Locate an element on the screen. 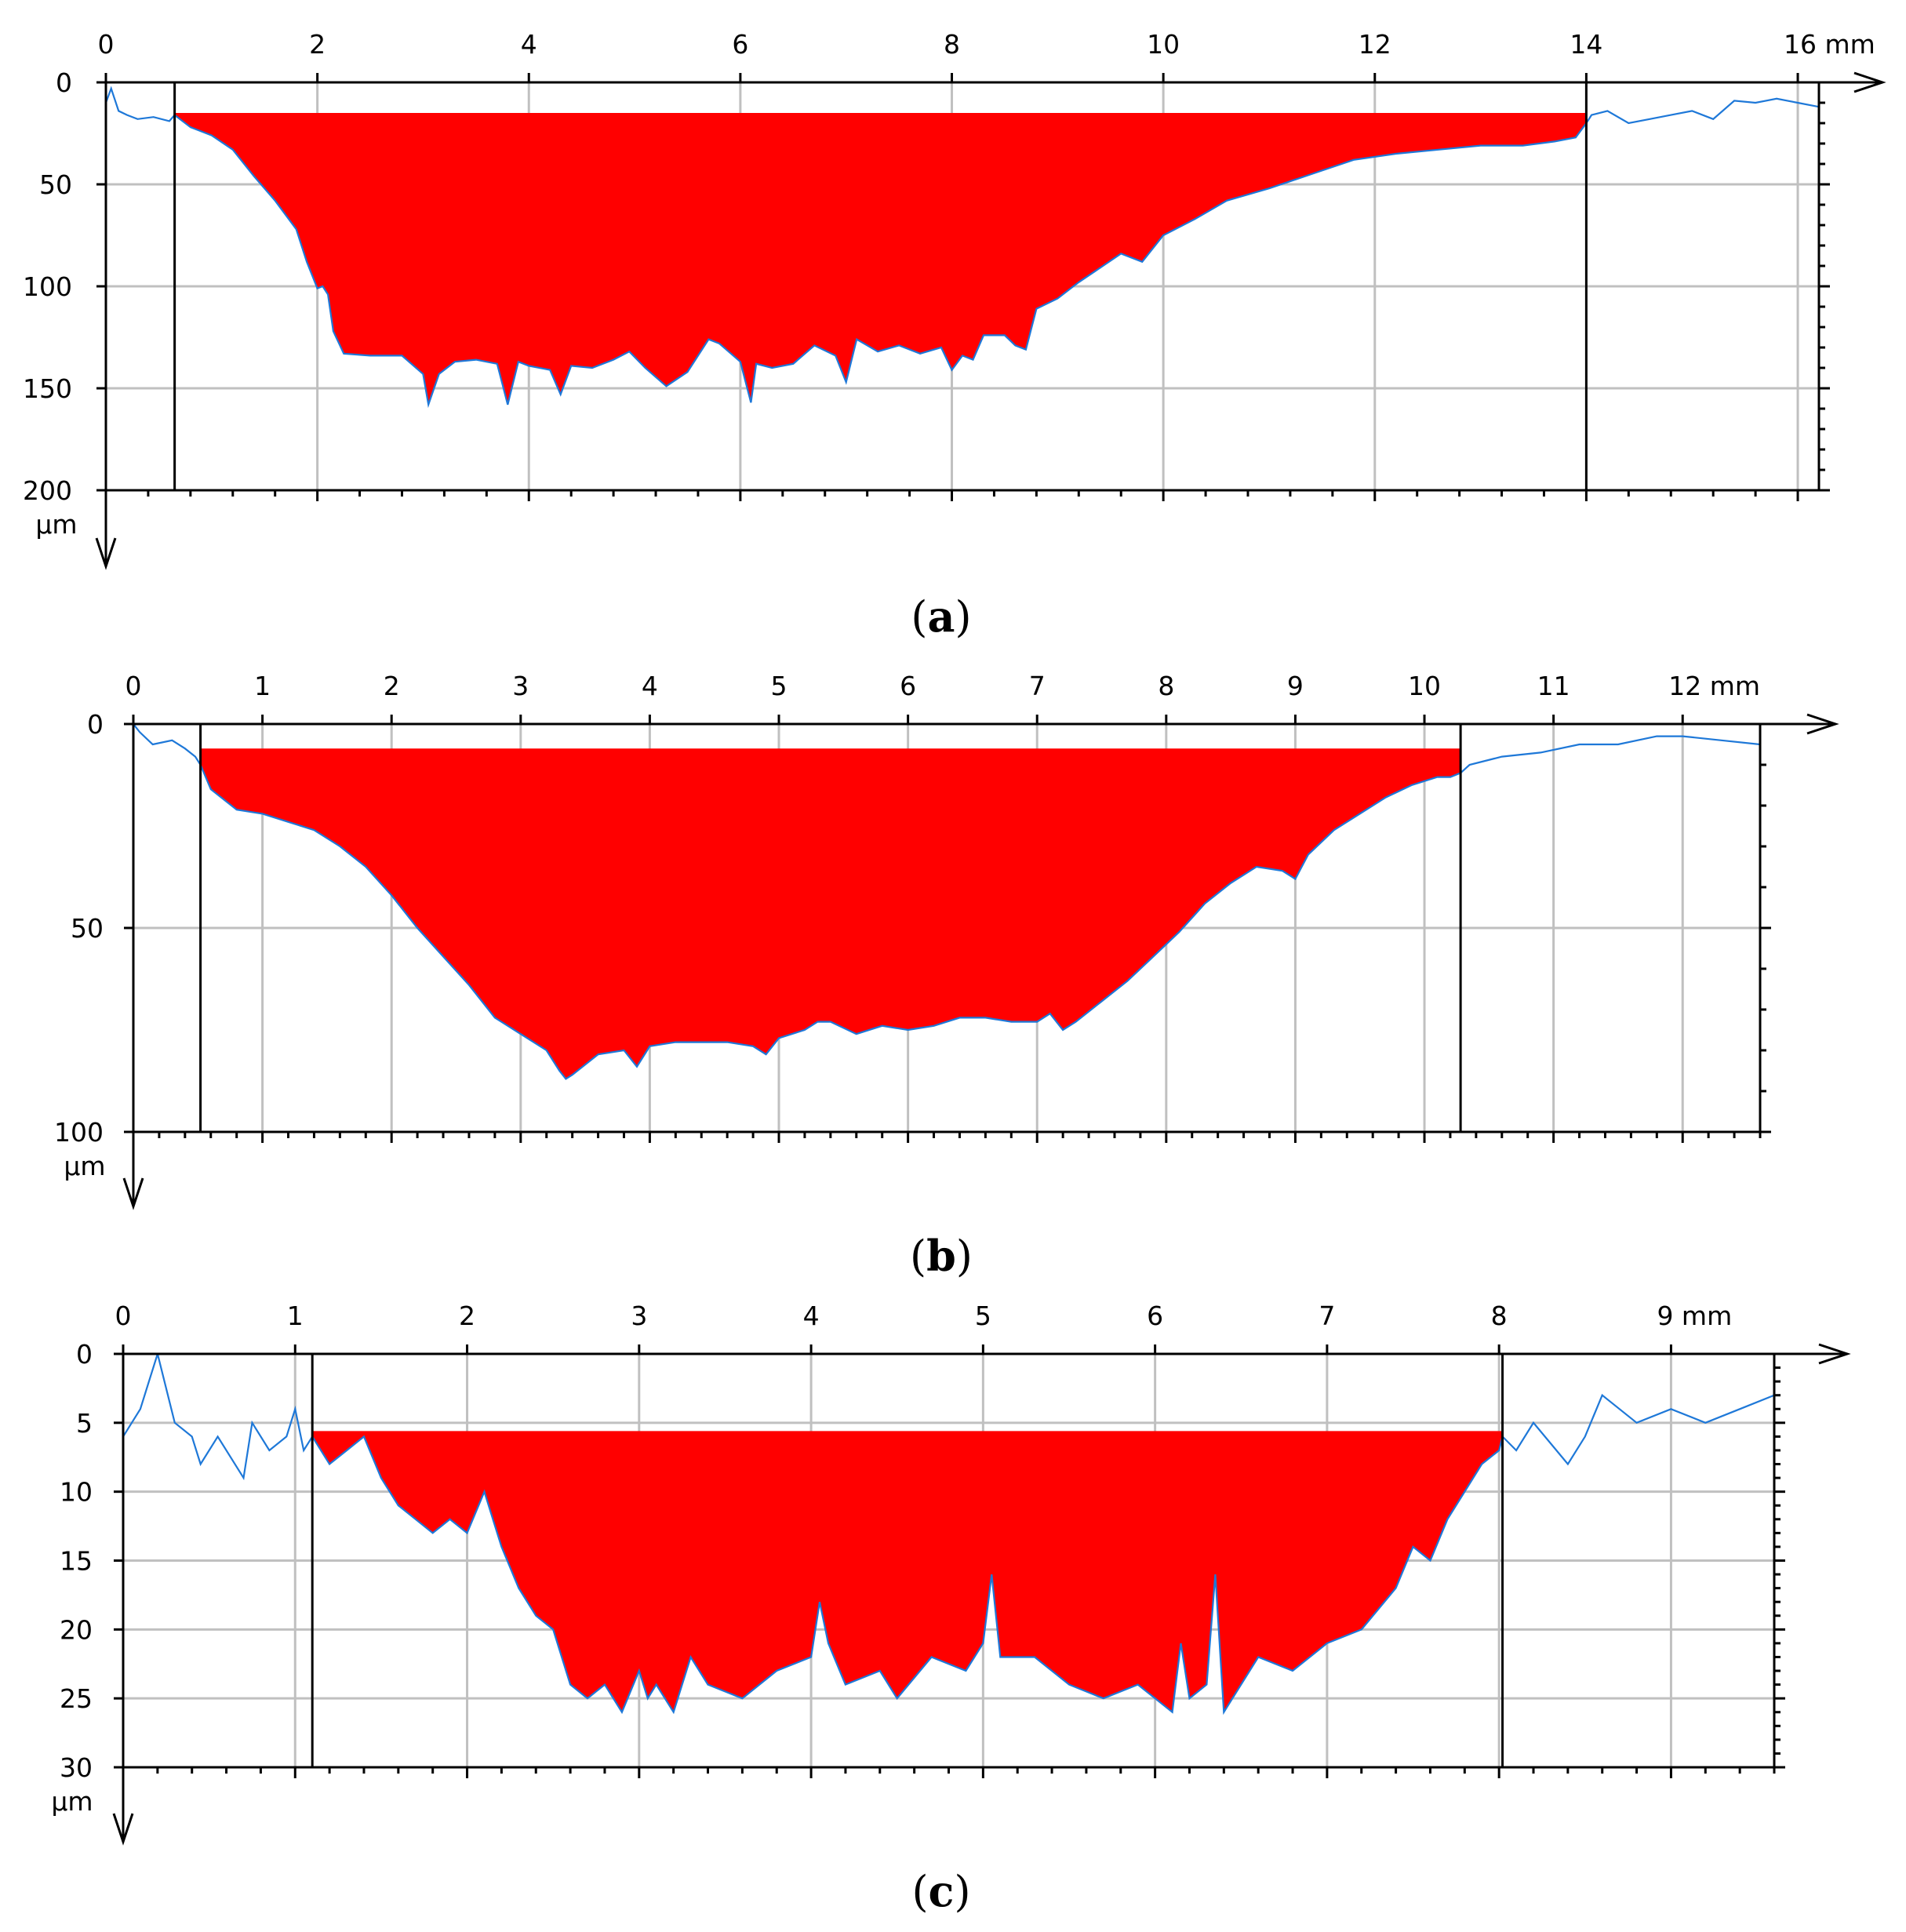 Image resolution: width=1906 pixels, height=1932 pixels. y-tick-label: 30 is located at coordinates (76, 1767).